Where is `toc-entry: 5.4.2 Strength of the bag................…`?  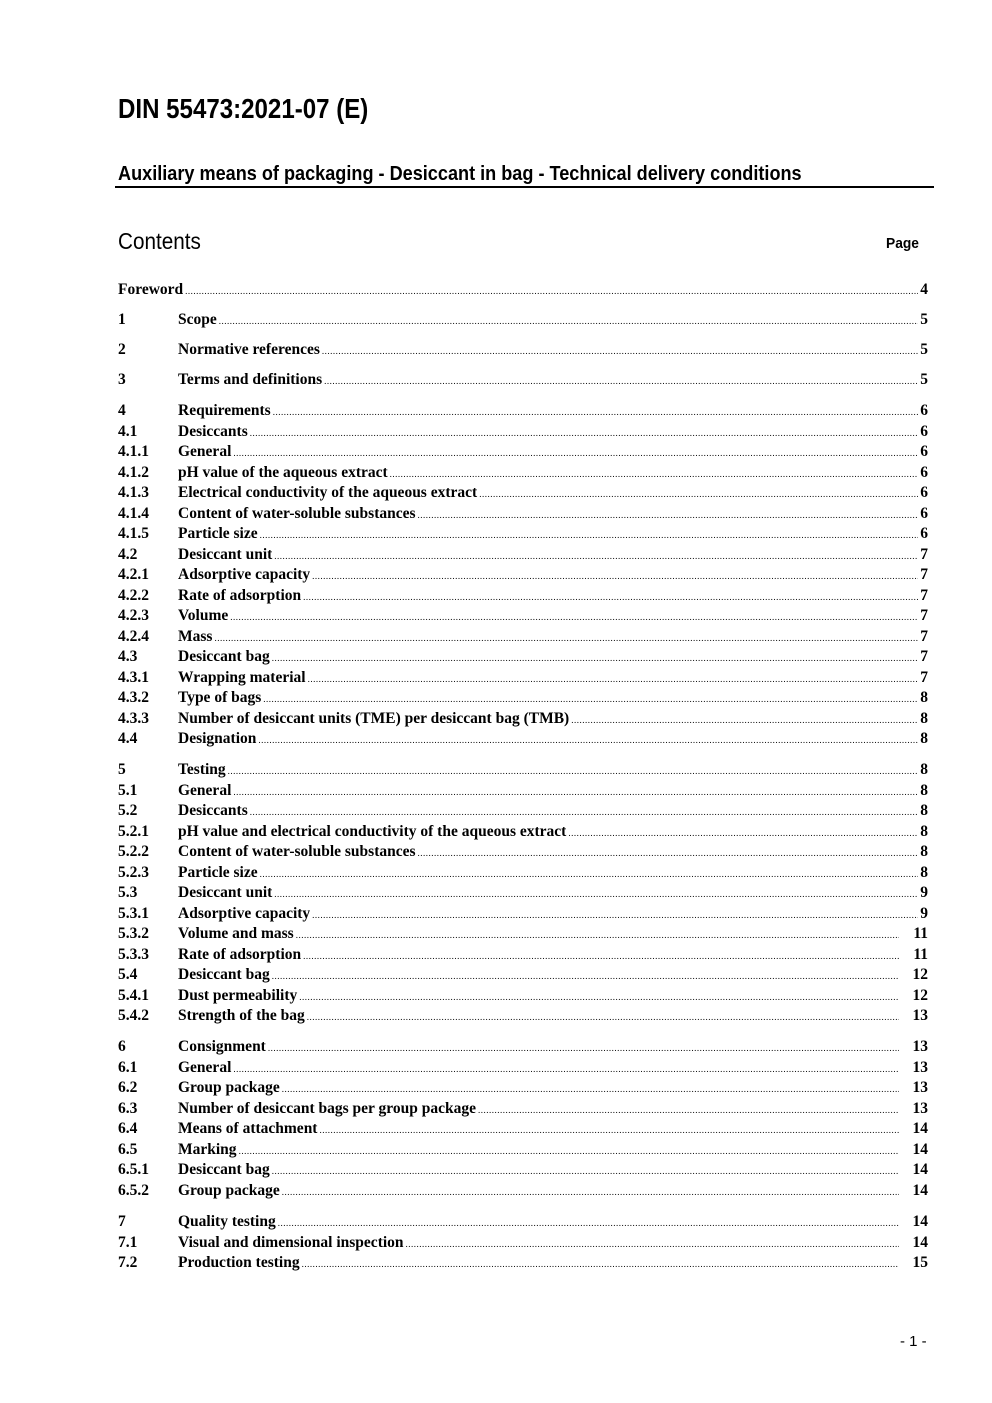
toc-entry: 5.4.2 Strength of the bag................… is located at coordinates (523, 1016).